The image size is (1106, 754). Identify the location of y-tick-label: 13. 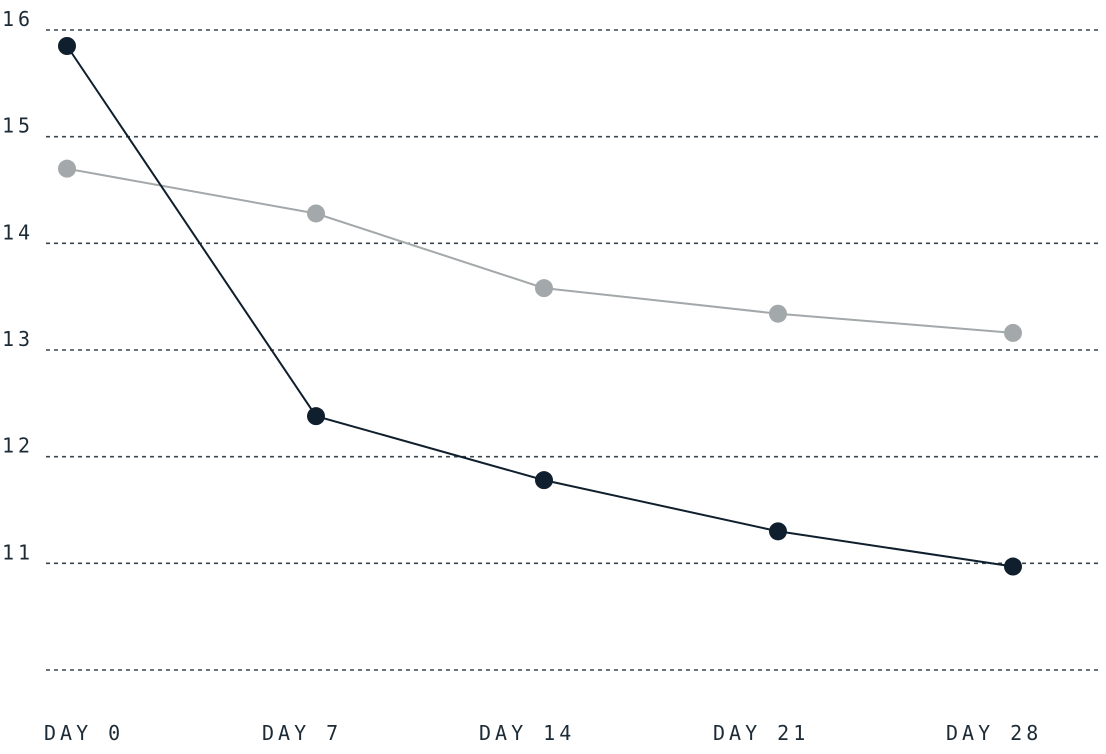
(18, 339).